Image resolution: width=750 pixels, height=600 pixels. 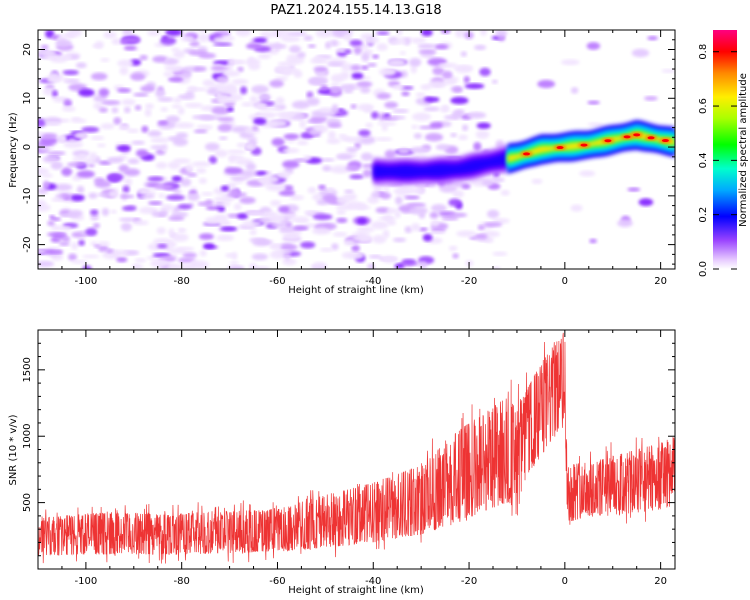 What do you see at coordinates (743, 150) in the screenshot?
I see `colorbar-label: Normalized spectral amplitude` at bounding box center [743, 150].